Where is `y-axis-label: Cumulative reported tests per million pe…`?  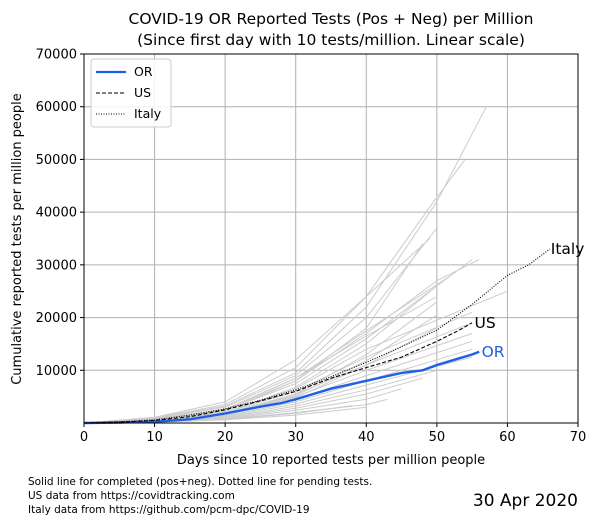 y-axis-label: Cumulative reported tests per million pe… is located at coordinates (17, 239).